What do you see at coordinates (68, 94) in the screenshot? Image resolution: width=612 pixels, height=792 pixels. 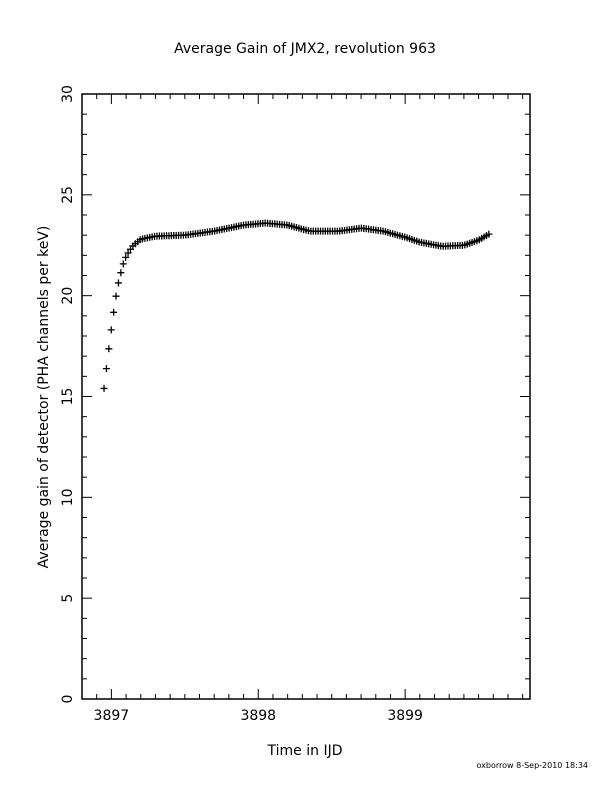 I see `y-tick-label: 30` at bounding box center [68, 94].